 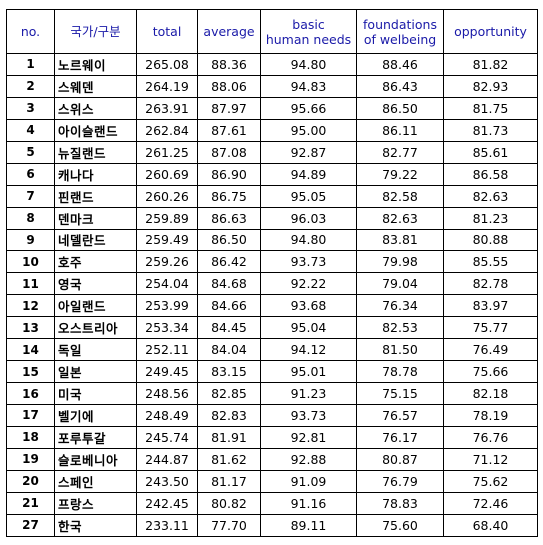 What do you see at coordinates (95, 350) in the screenshot?
I see `cell-country: 독일` at bounding box center [95, 350].